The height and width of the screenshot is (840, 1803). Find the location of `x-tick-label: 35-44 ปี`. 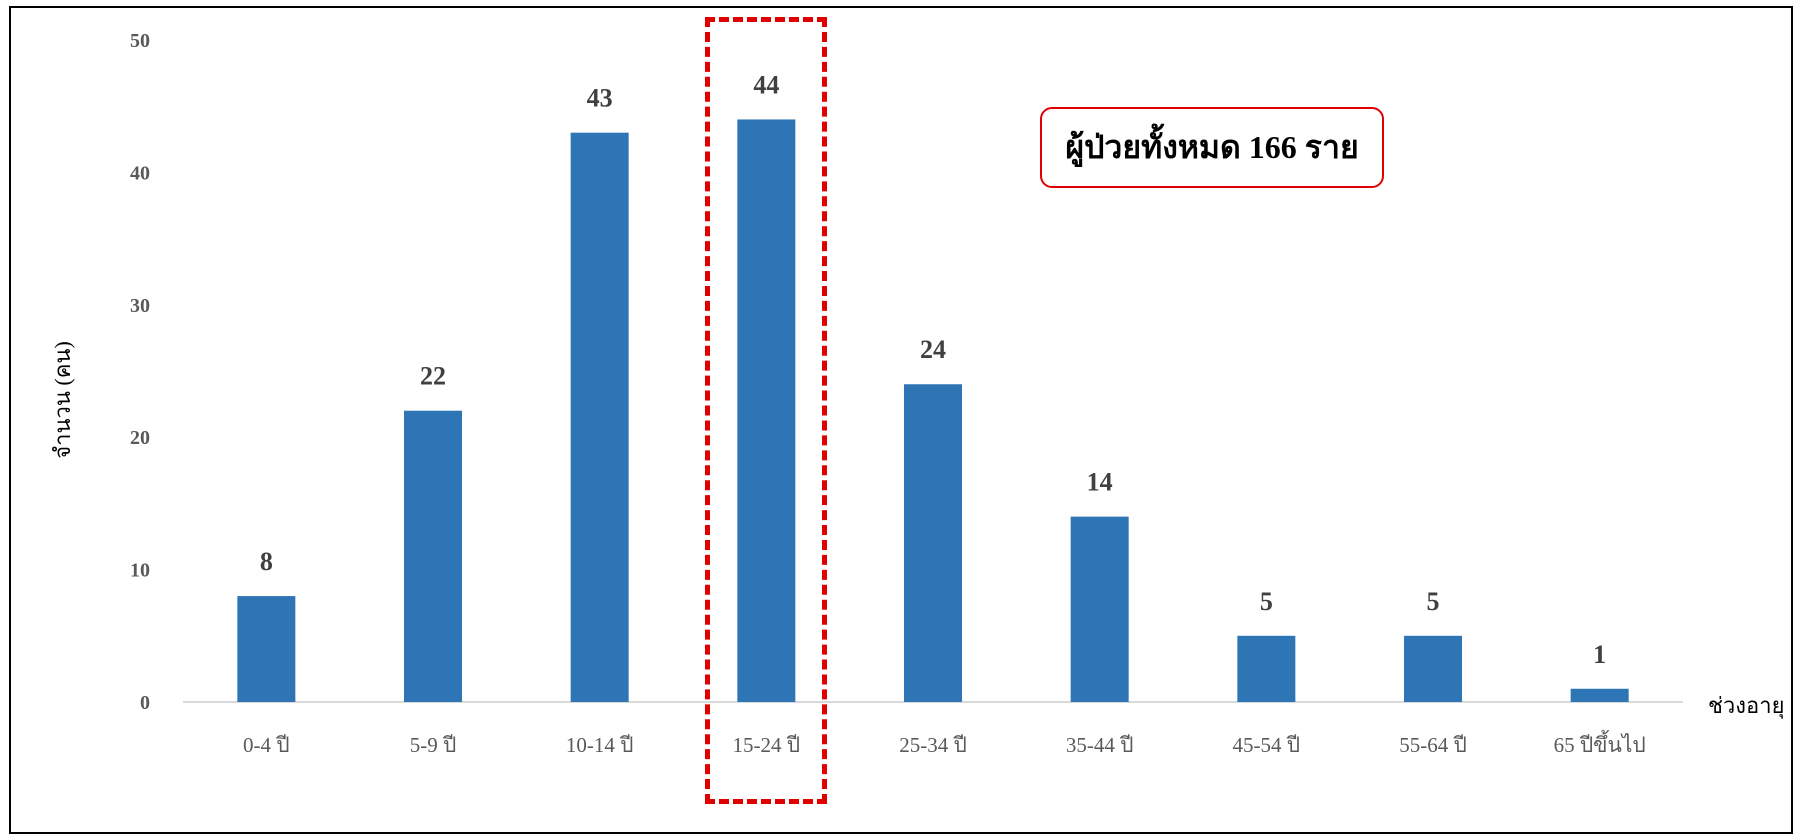

x-tick-label: 35-44 ปี is located at coordinates (1100, 745).